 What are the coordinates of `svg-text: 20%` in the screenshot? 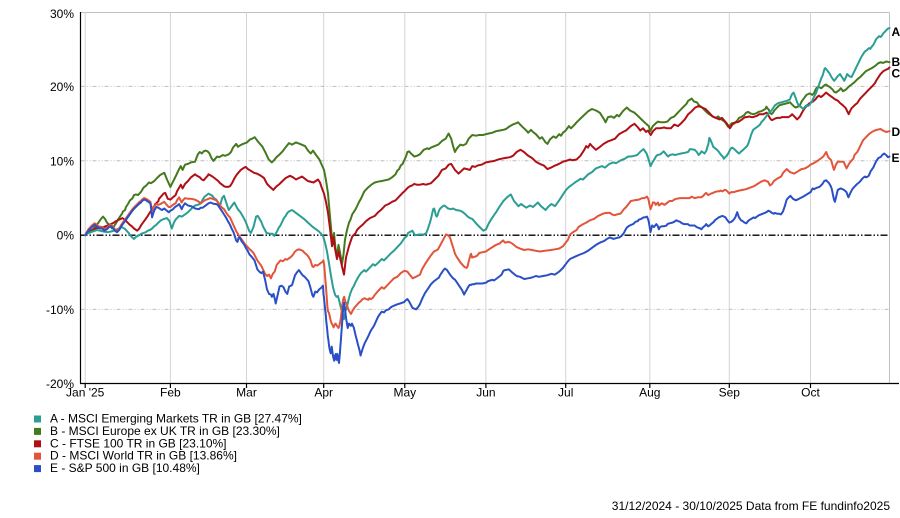 It's located at (62, 87).